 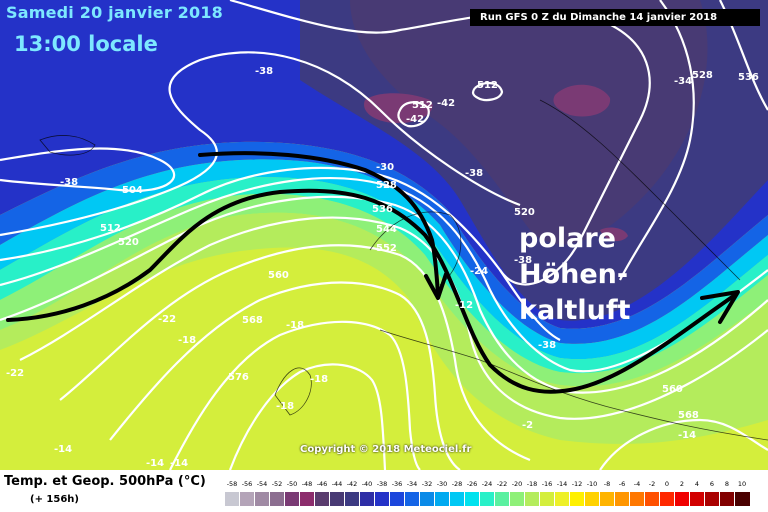 What do you see at coordinates (397, 484) in the screenshot?
I see `scale-label: -36` at bounding box center [397, 484].